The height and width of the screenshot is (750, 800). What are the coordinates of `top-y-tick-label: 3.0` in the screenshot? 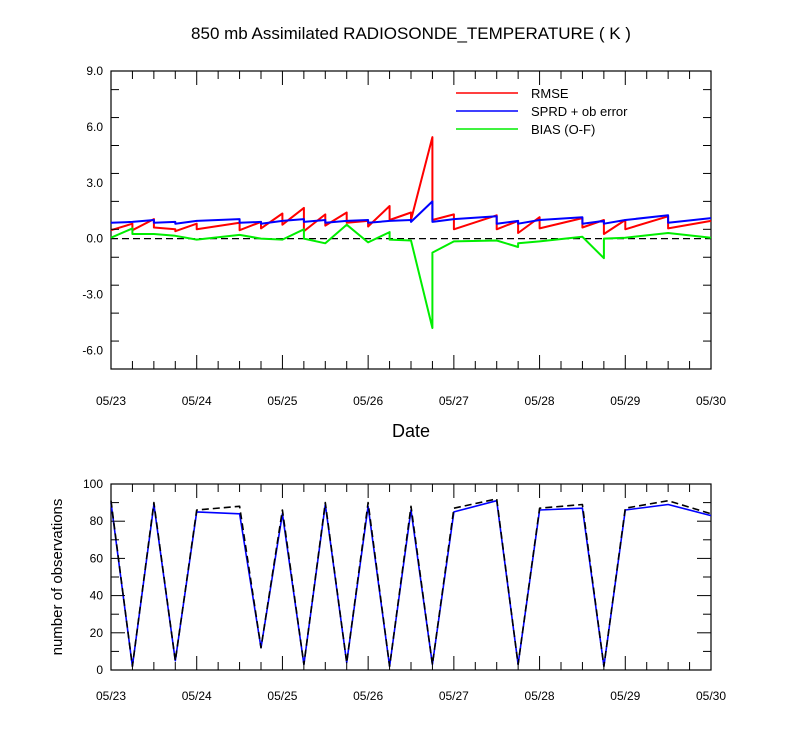 It's located at (94, 183).